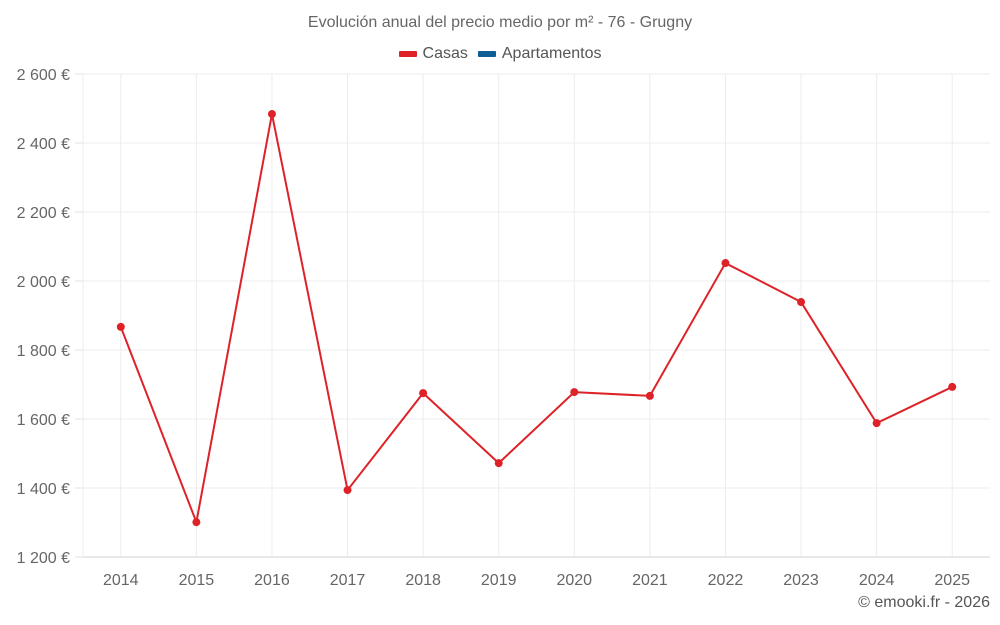 The width and height of the screenshot is (1000, 625). What do you see at coordinates (650, 580) in the screenshot?
I see `x-tick-label: 2021` at bounding box center [650, 580].